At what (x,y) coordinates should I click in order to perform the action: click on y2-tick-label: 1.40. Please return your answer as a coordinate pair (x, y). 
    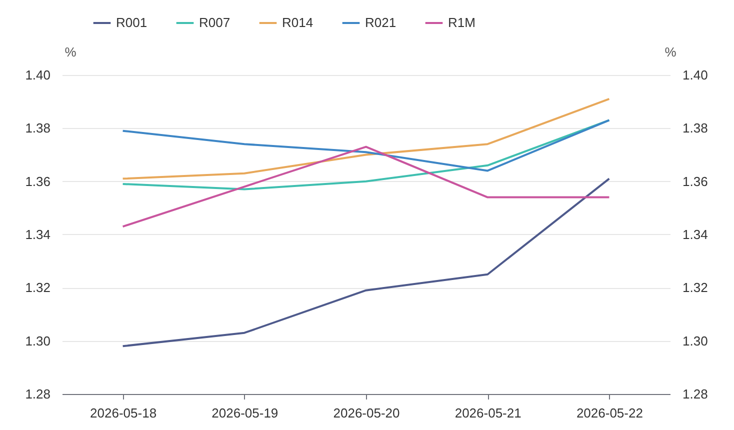
    Looking at the image, I should click on (695, 75).